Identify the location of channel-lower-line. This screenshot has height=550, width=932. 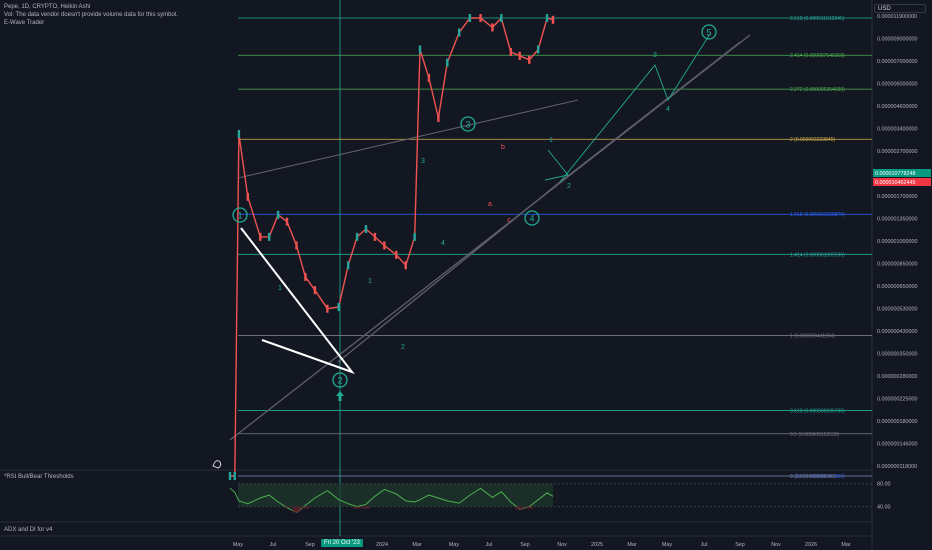
(449, 272).